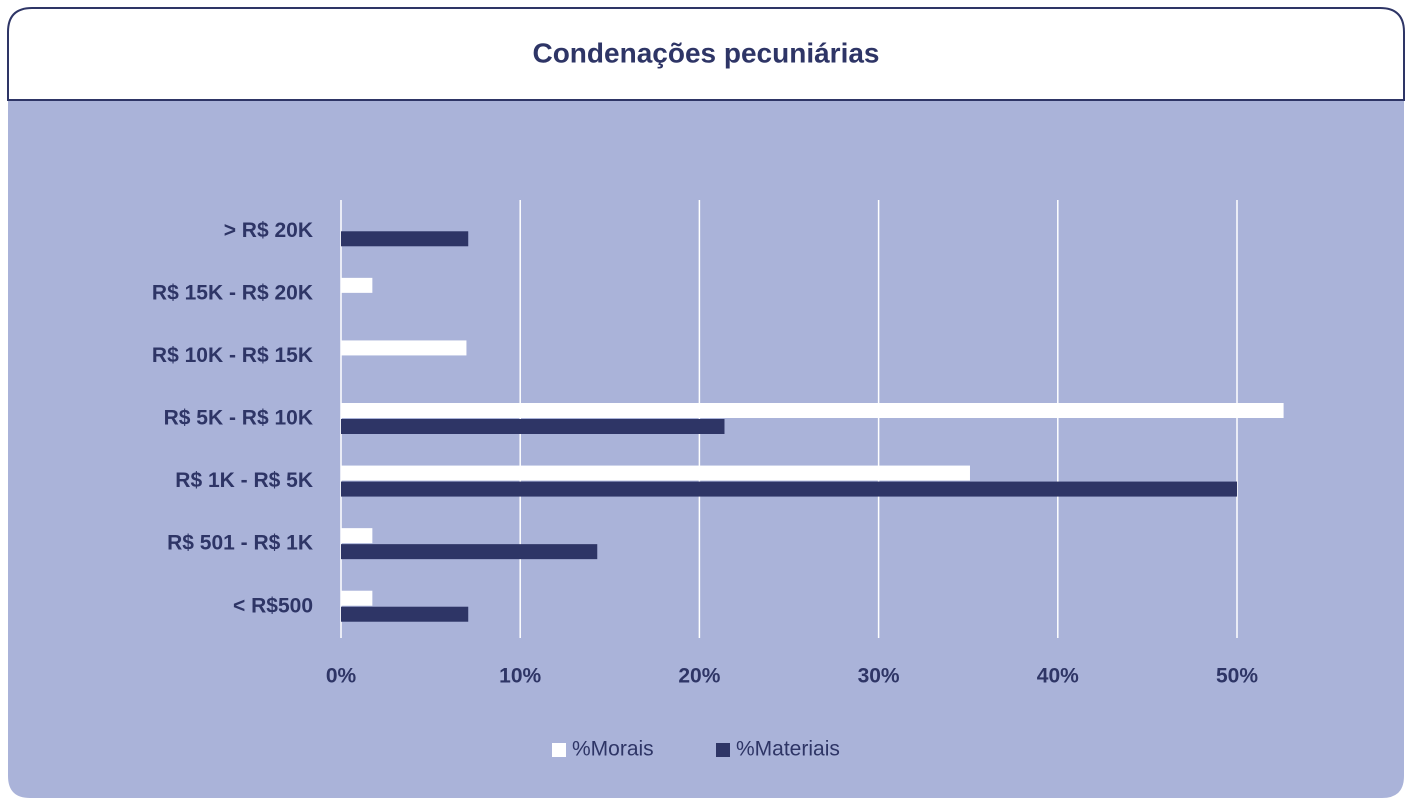 This screenshot has height=798, width=1410. I want to click on y-tick-label: > R$ 20K, so click(268, 230).